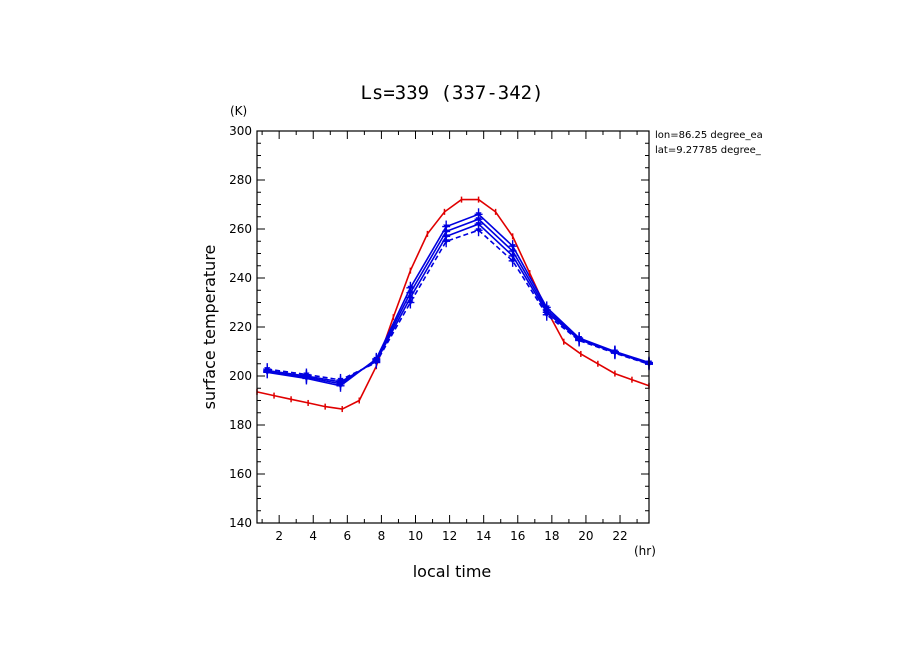 This screenshot has width=904, height=654. What do you see at coordinates (645, 551) in the screenshot?
I see `x-unit-label: (hr)` at bounding box center [645, 551].